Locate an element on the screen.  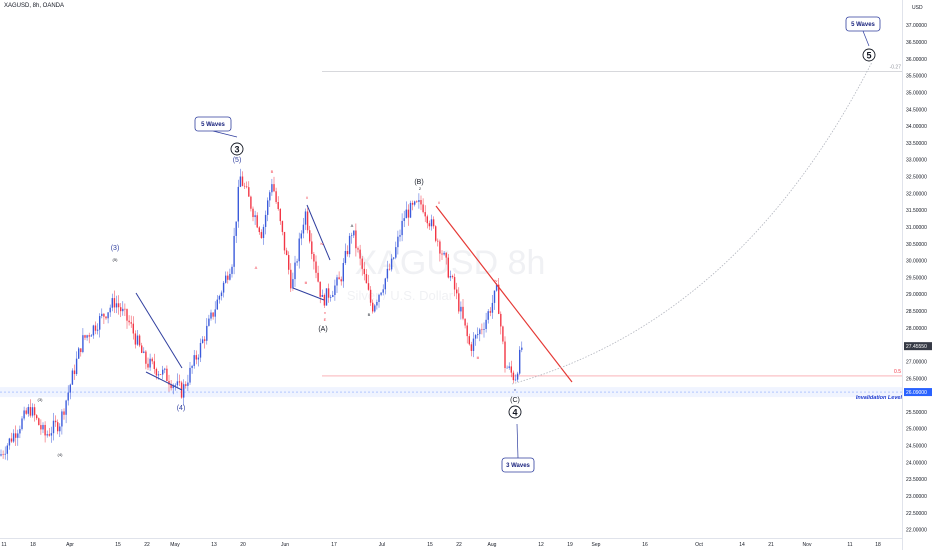
price-tick-label: 22.50000 is located at coordinates (916, 514).